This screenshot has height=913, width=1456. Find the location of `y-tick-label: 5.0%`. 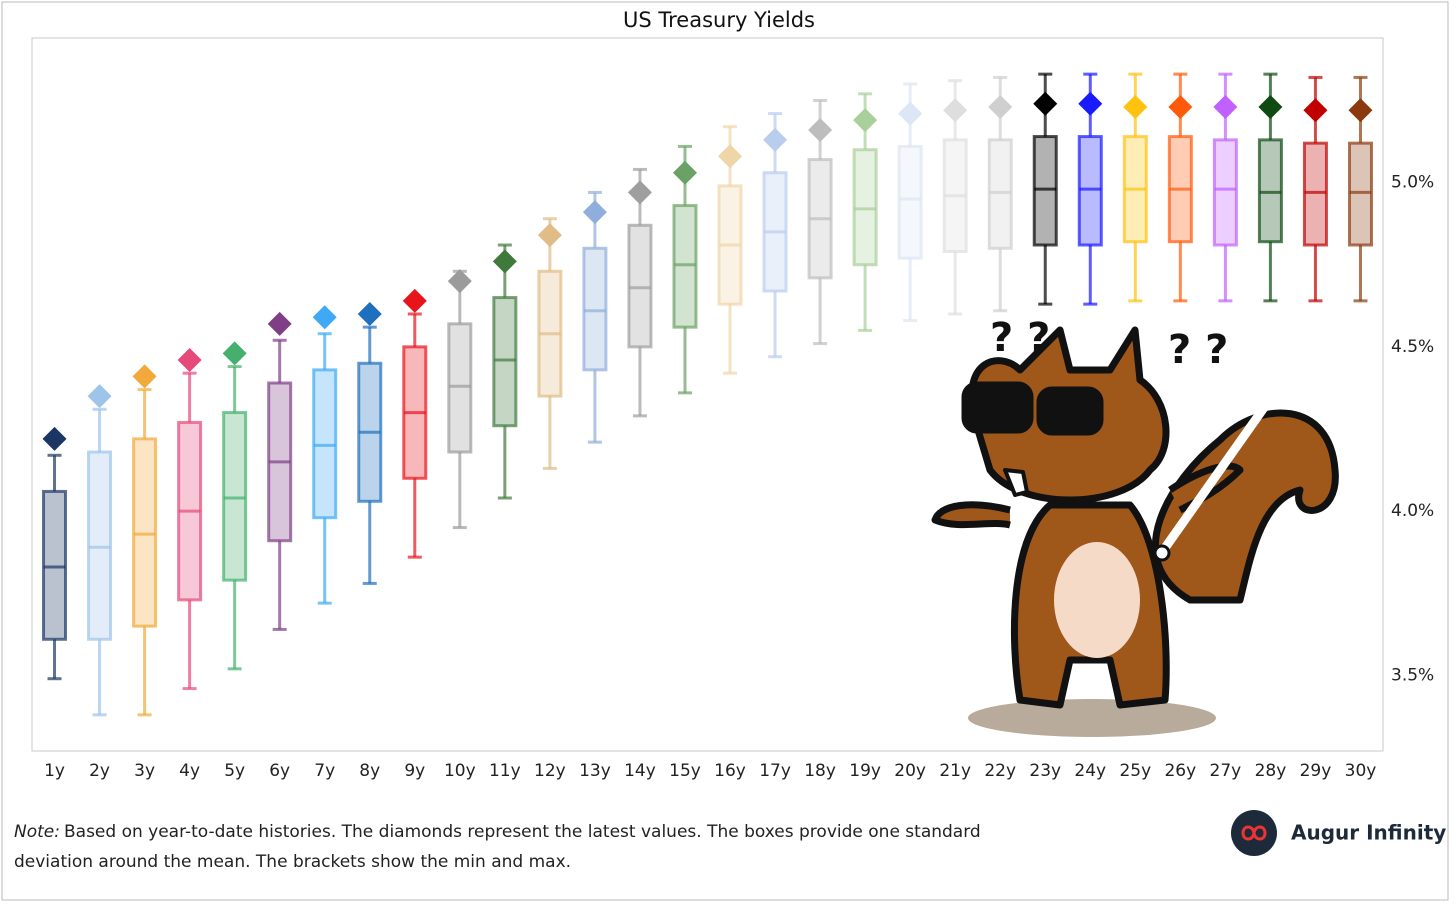

y-tick-label: 5.0% is located at coordinates (1412, 183).